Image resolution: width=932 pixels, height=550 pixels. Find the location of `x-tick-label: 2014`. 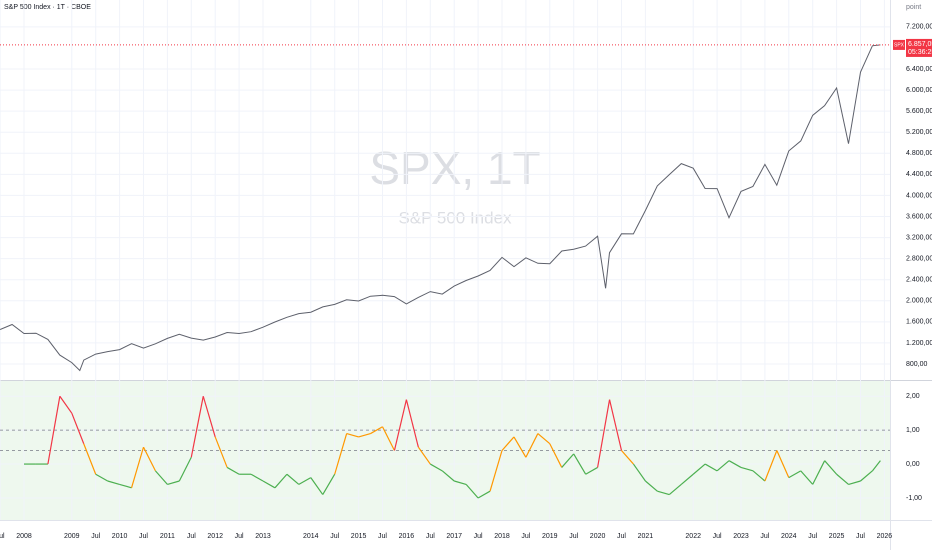

x-tick-label: 2014 is located at coordinates (311, 536).